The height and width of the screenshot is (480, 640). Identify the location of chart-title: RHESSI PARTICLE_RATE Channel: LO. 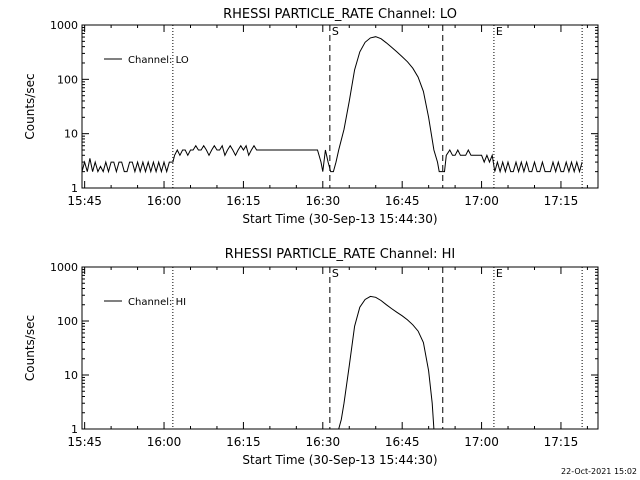
(340, 14).